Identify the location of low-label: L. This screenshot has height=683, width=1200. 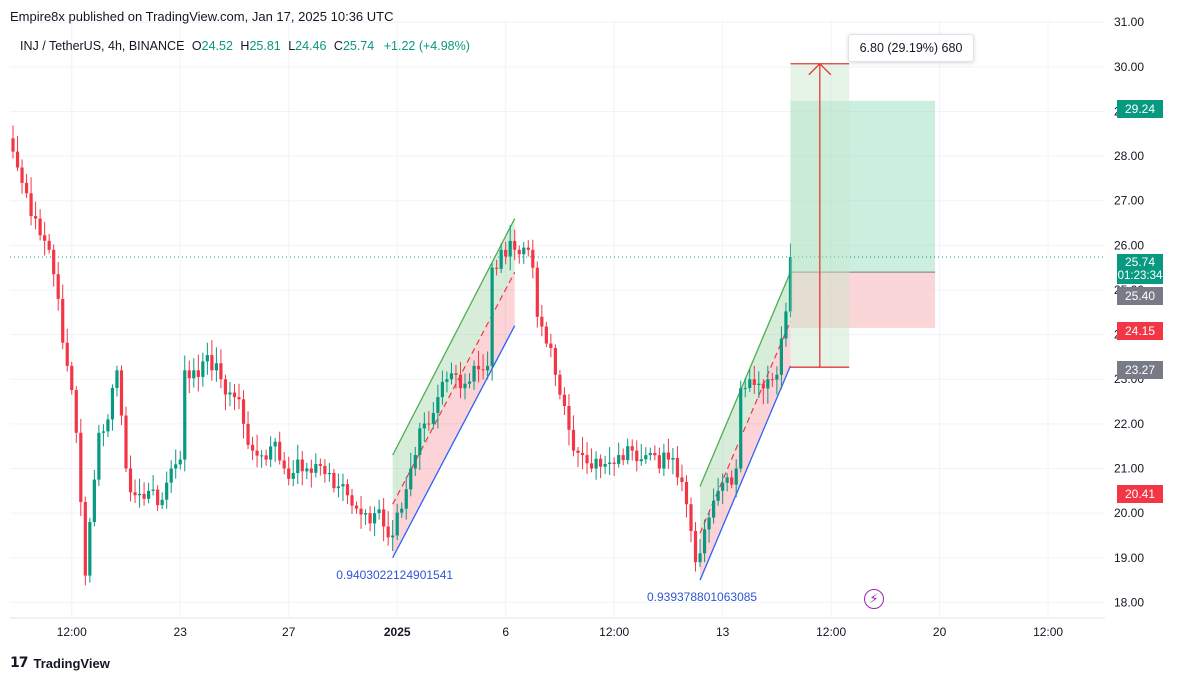
(292, 46).